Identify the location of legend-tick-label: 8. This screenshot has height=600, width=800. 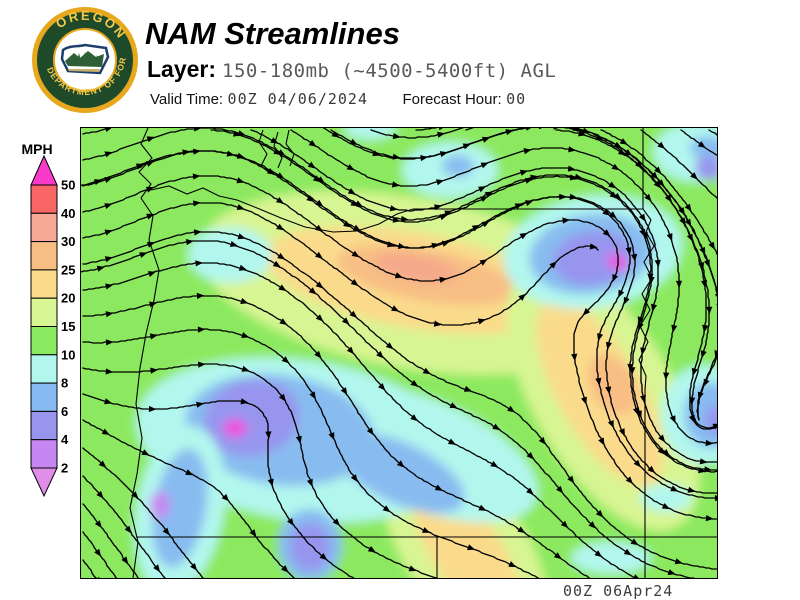
(64, 383).